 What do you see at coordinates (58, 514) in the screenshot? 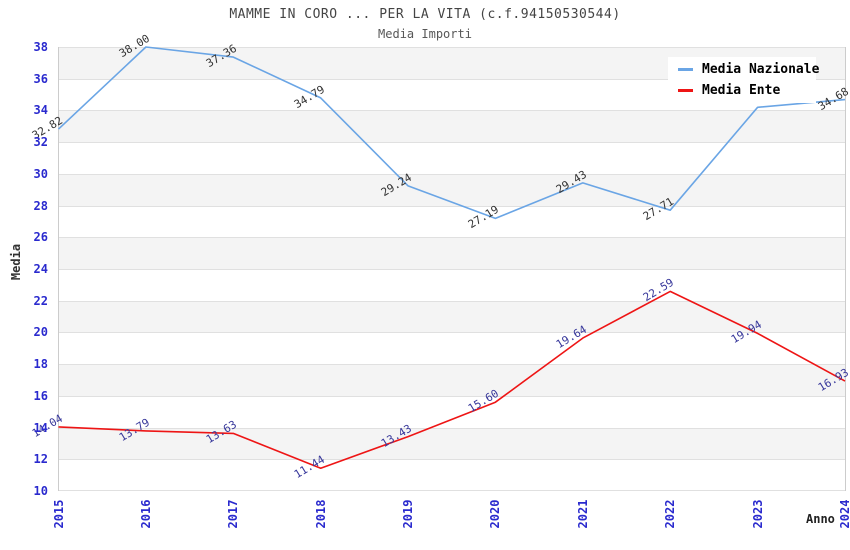
I see `x-tick-label: 2015` at bounding box center [58, 514].